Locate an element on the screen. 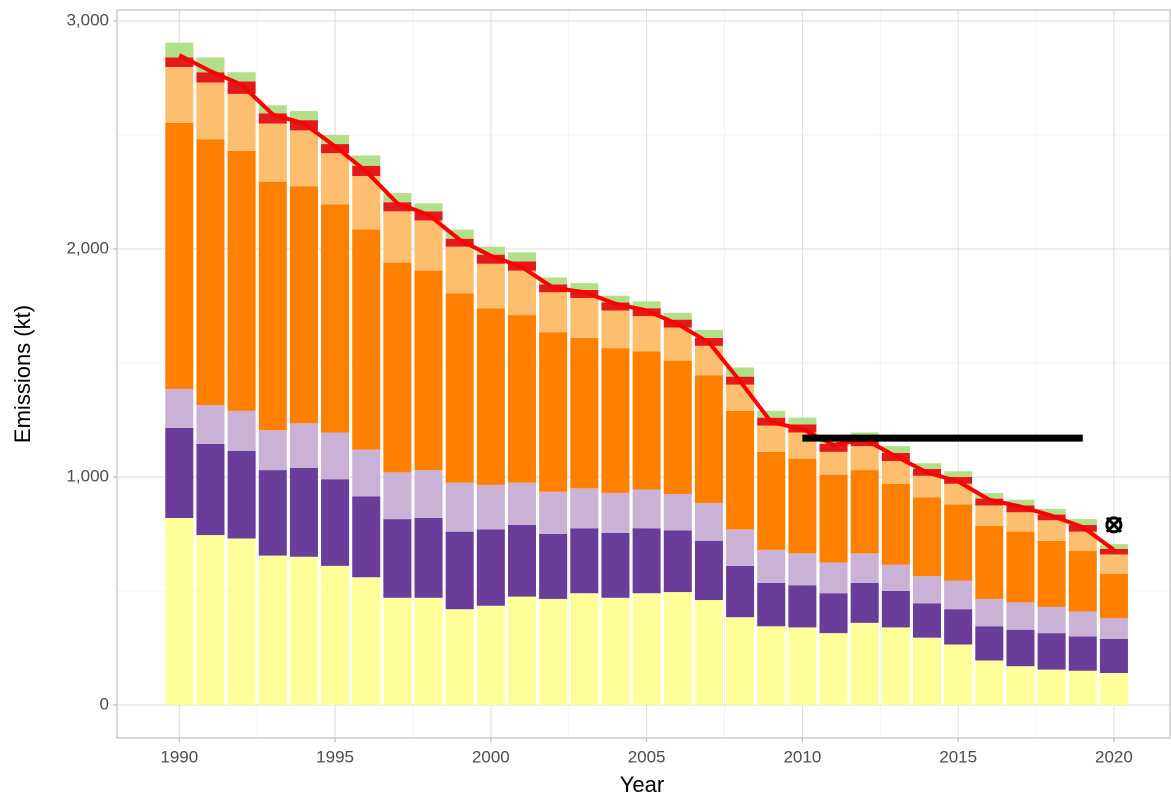 This screenshot has width=1171, height=800. target-marker is located at coordinates (1114, 525).